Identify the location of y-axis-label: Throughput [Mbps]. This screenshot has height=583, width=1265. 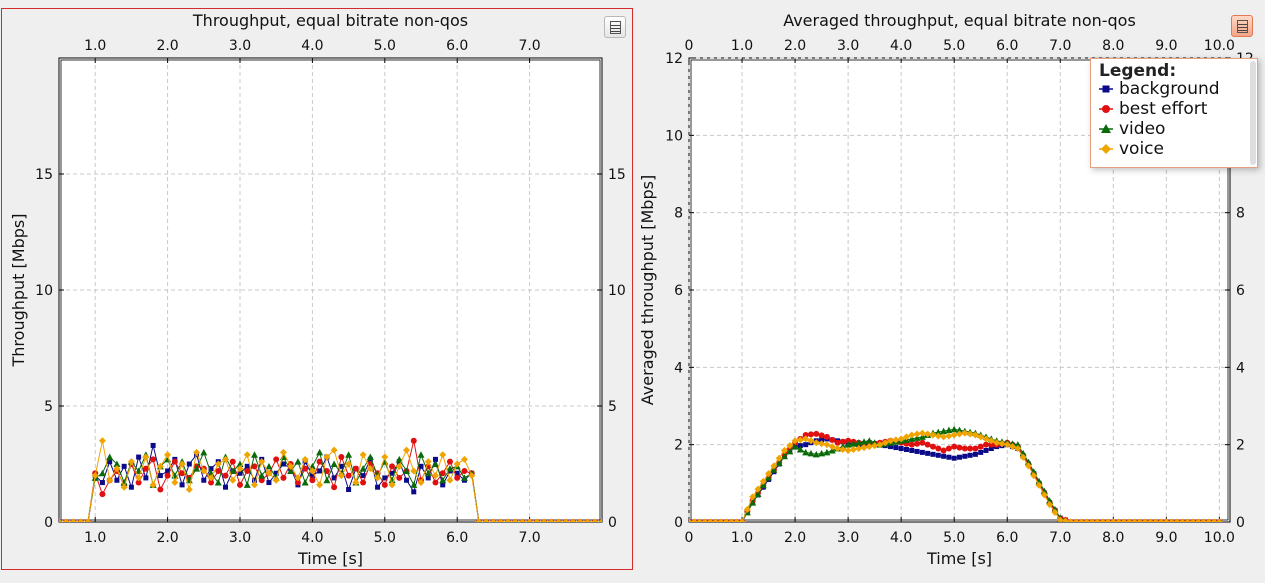
(18, 291).